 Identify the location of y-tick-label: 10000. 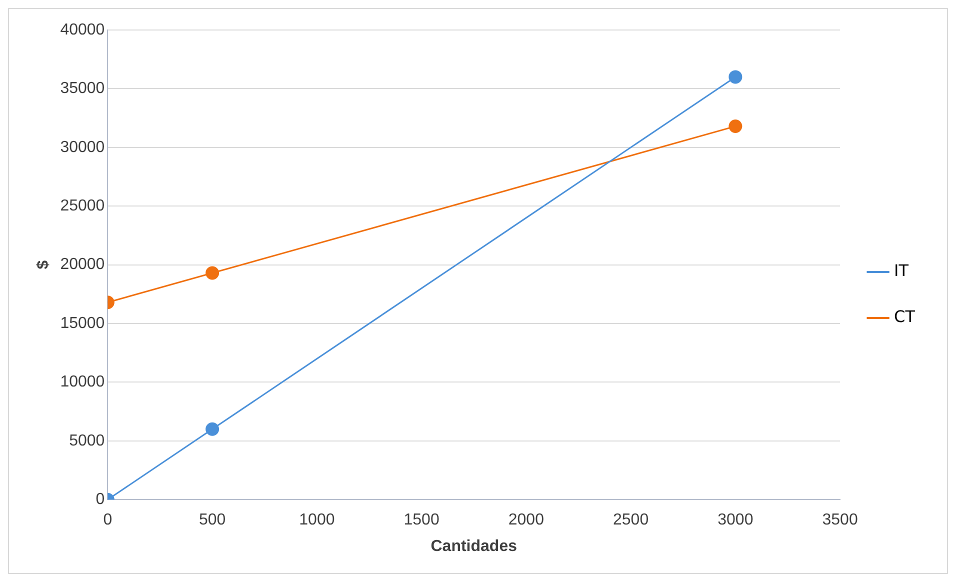
(82, 382).